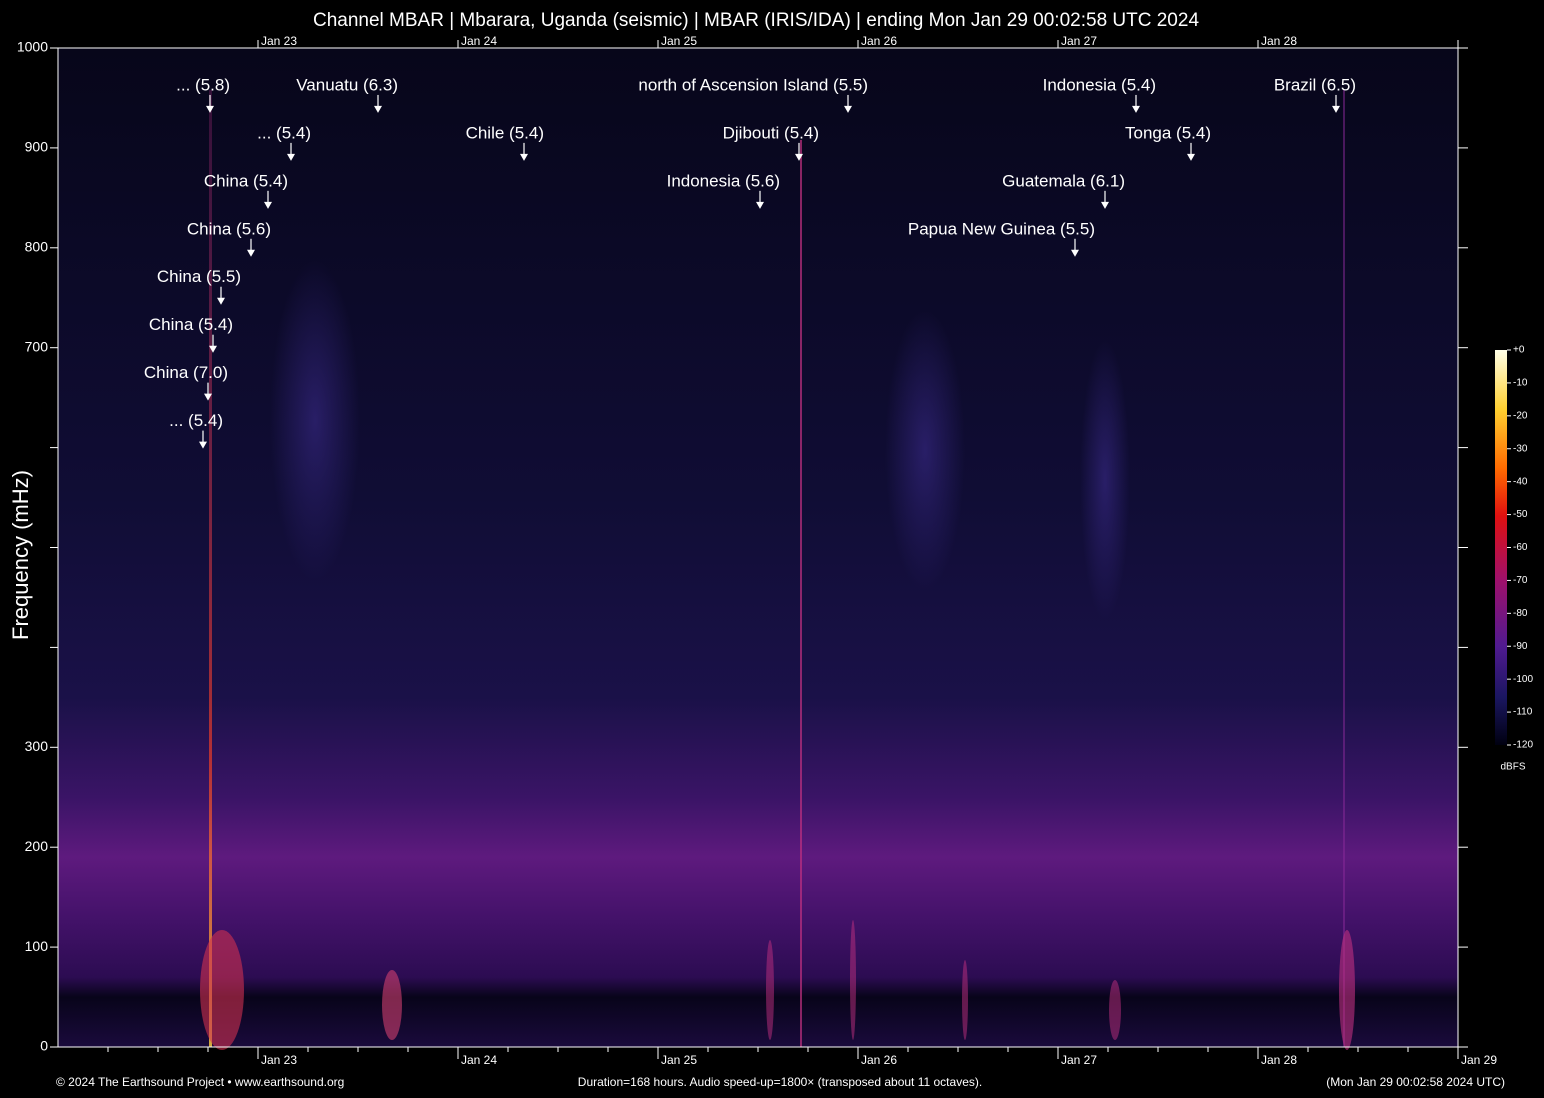 The height and width of the screenshot is (1098, 1544). Describe the element at coordinates (1520, 580) in the screenshot. I see `colorbar-tick-label: -70` at that location.